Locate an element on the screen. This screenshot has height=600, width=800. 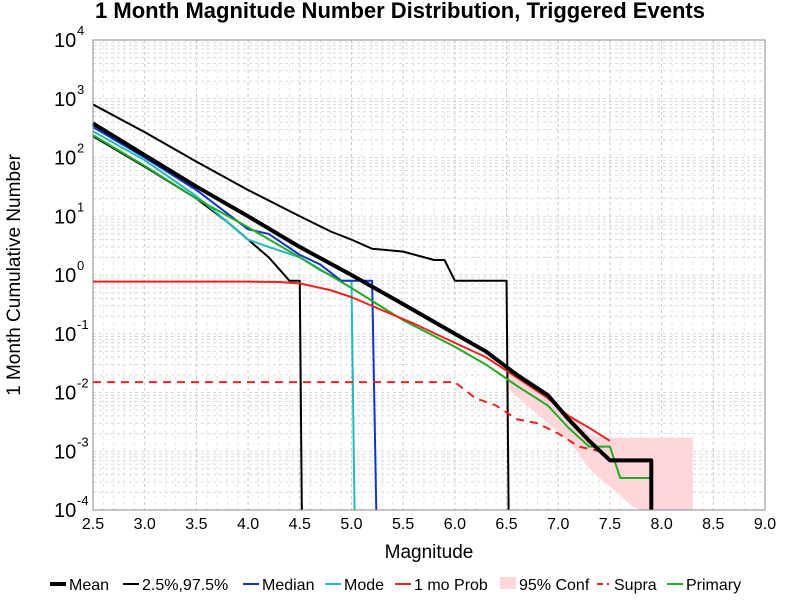
series-line-supra is located at coordinates (346, 417).